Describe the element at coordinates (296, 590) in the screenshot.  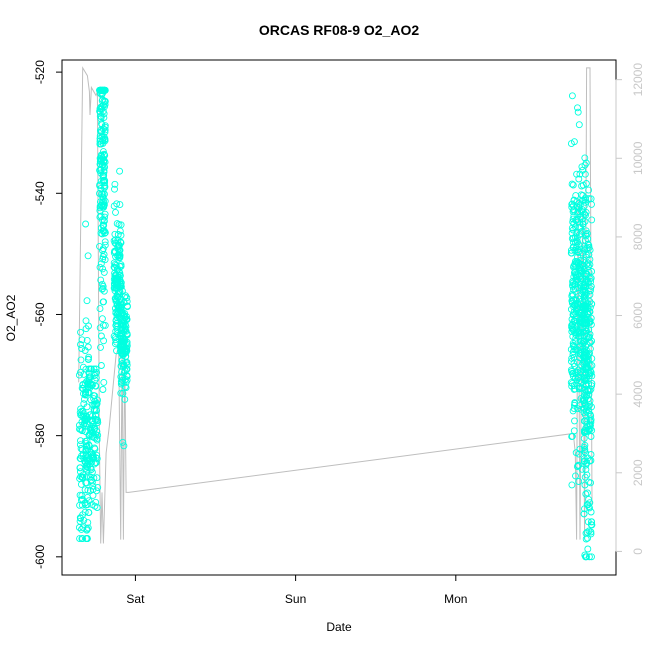
I see `x-axis: Sat Sun Mon` at that location.